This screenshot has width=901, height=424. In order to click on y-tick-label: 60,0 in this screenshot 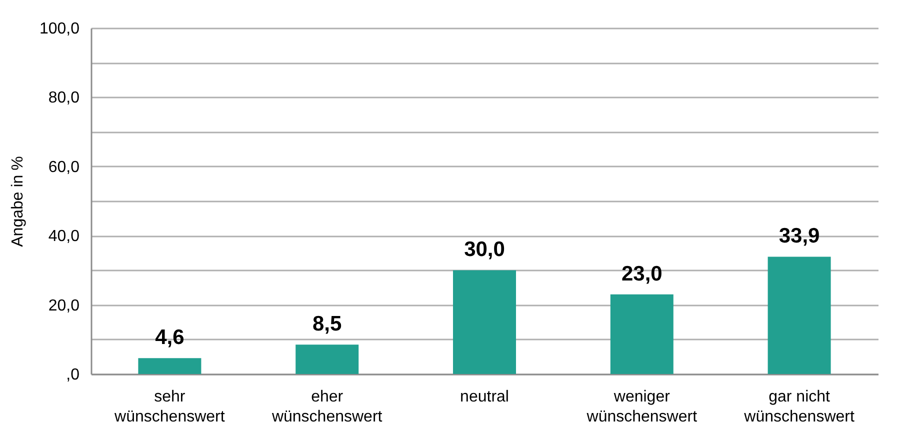, I will do `click(64, 167)`.